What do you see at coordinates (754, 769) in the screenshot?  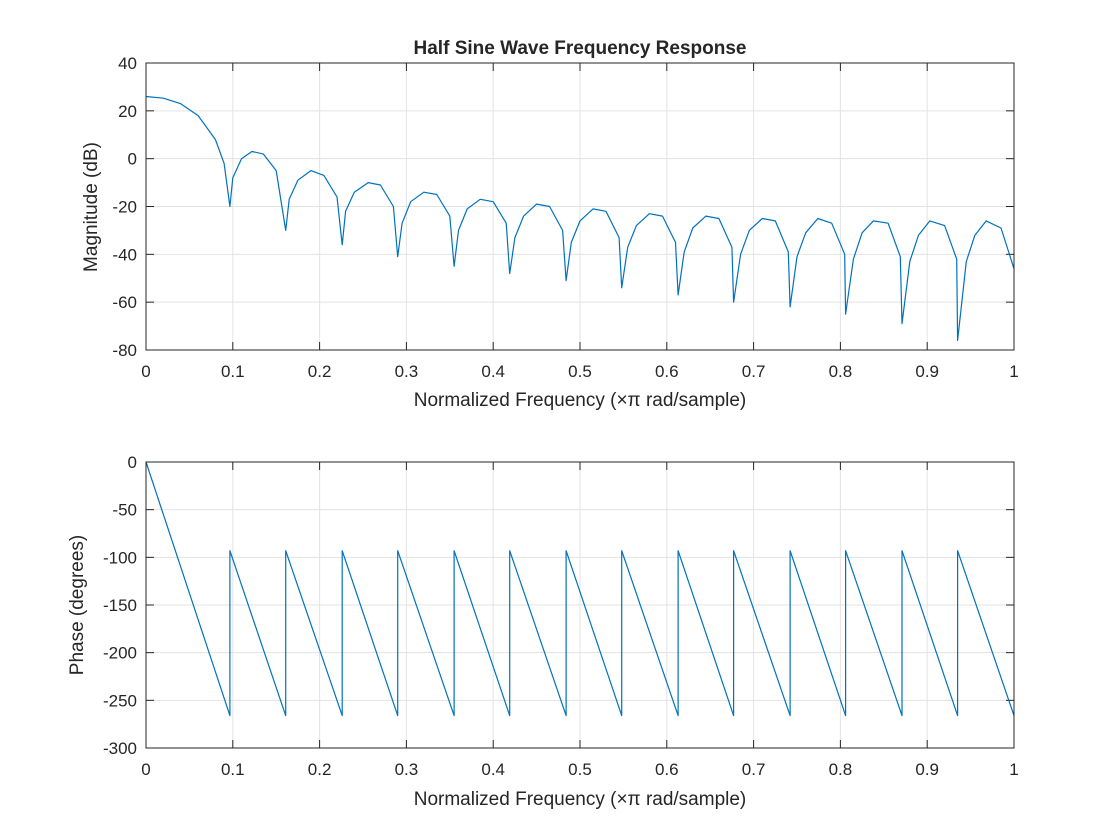 I see `phase-x-tick-label: 0.7` at bounding box center [754, 769].